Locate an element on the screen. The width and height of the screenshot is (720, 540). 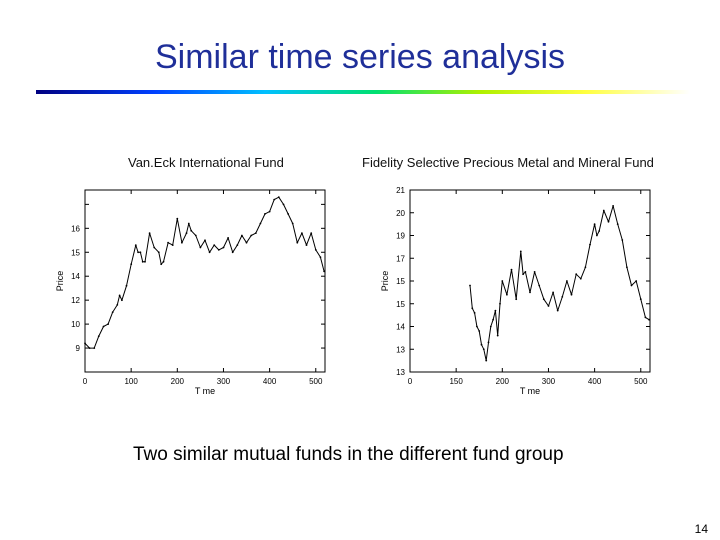
plot-frame is located at coordinates (530, 281).